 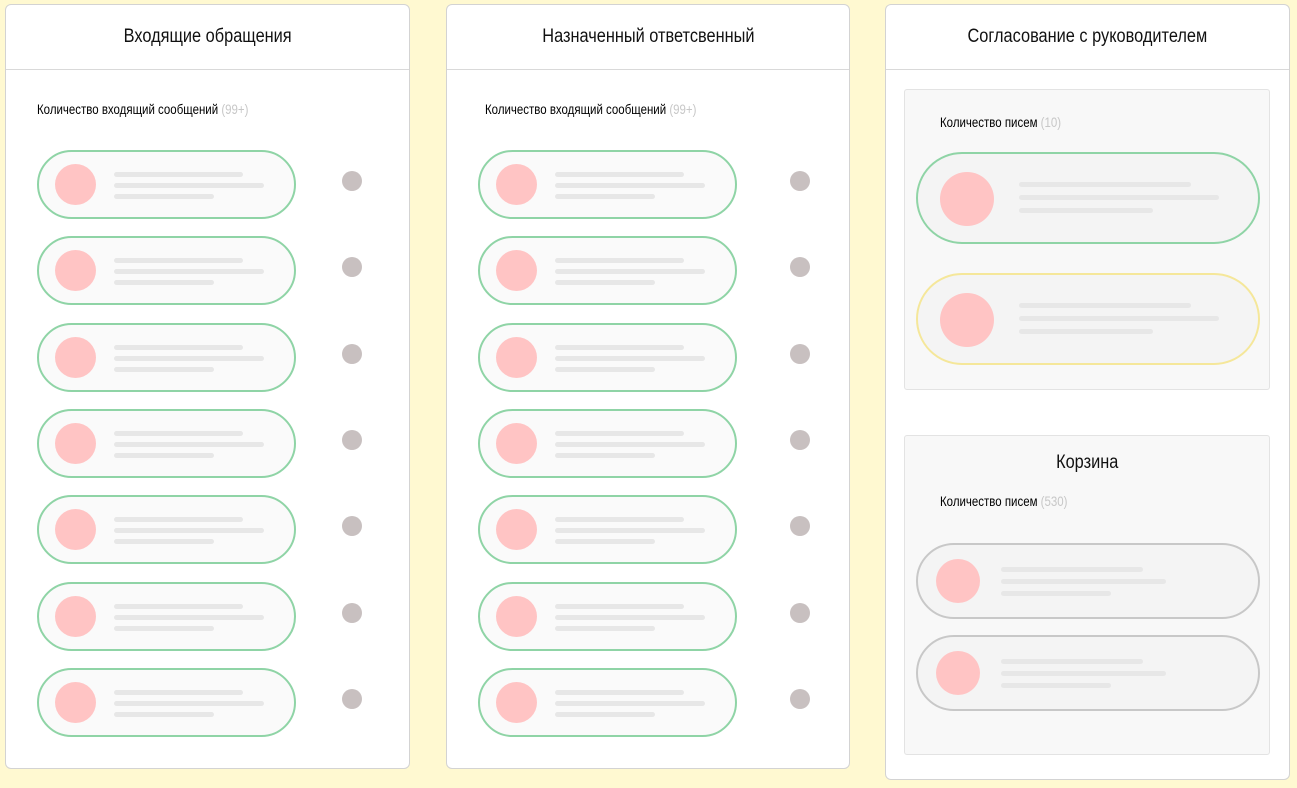 What do you see at coordinates (1000, 122) in the screenshot?
I see `letter-count: Количество писем (10)` at bounding box center [1000, 122].